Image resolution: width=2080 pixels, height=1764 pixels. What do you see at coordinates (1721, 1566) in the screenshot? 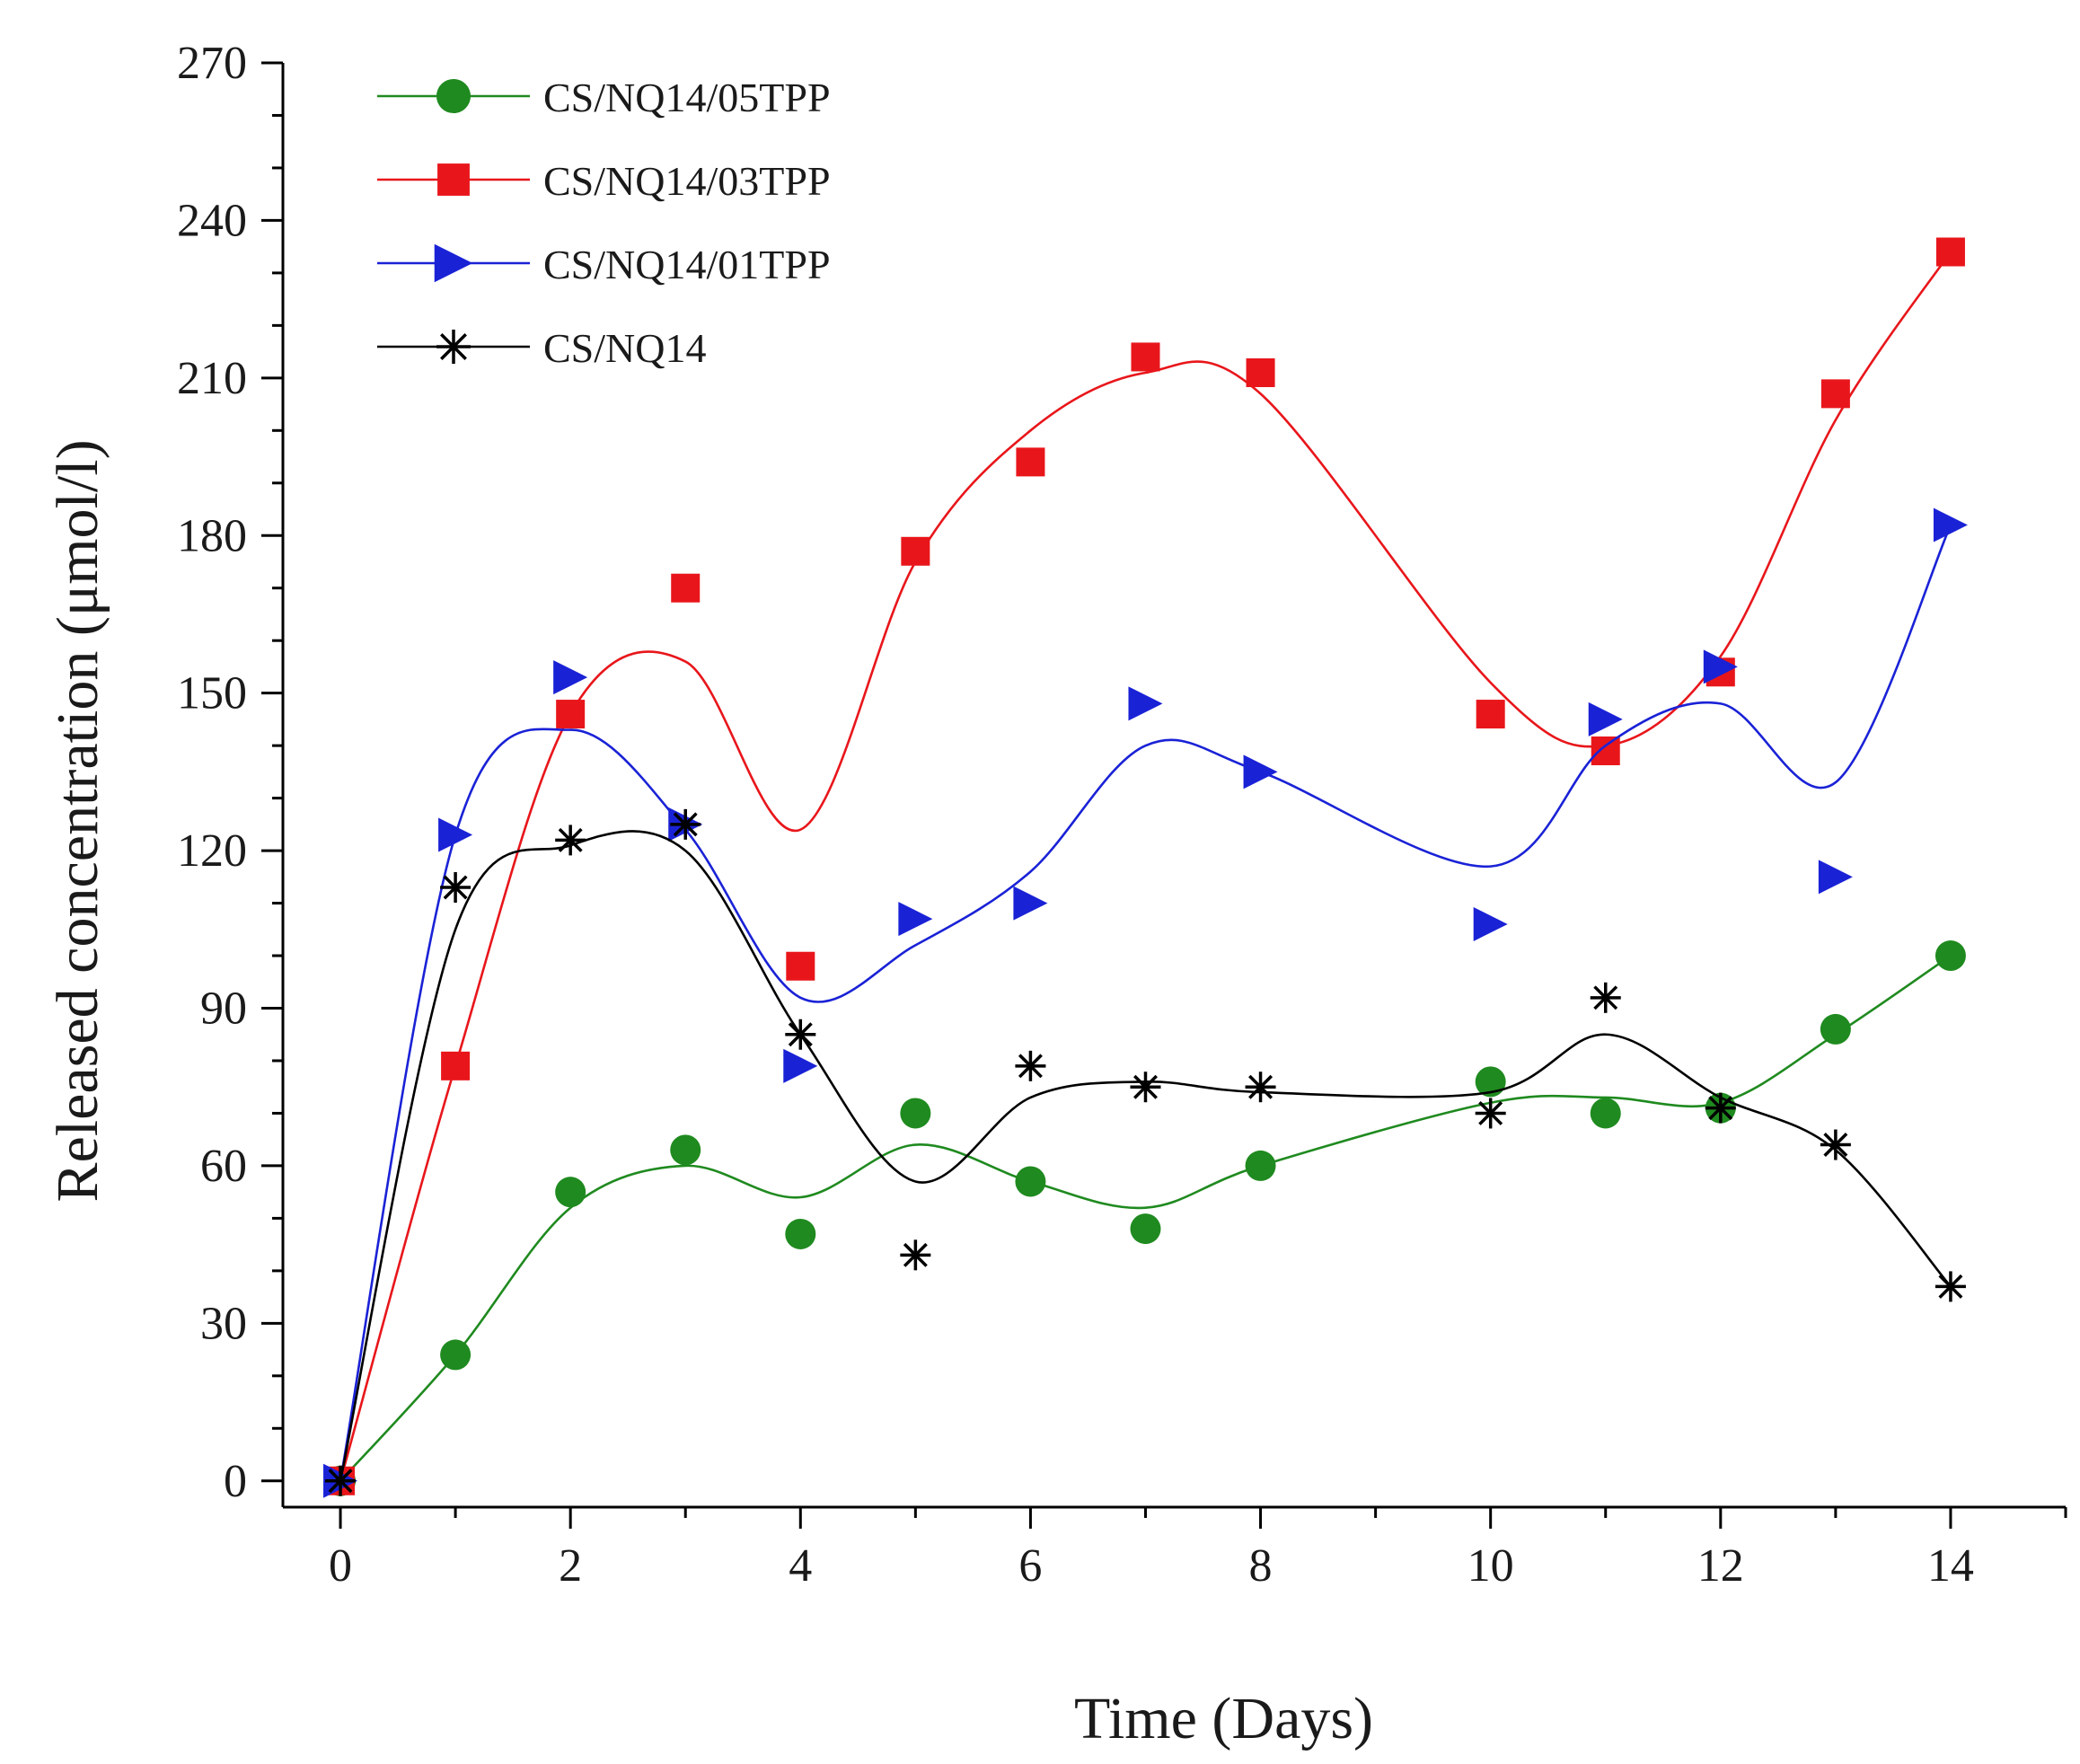
I see `x-tick-label: 12` at bounding box center [1721, 1566].